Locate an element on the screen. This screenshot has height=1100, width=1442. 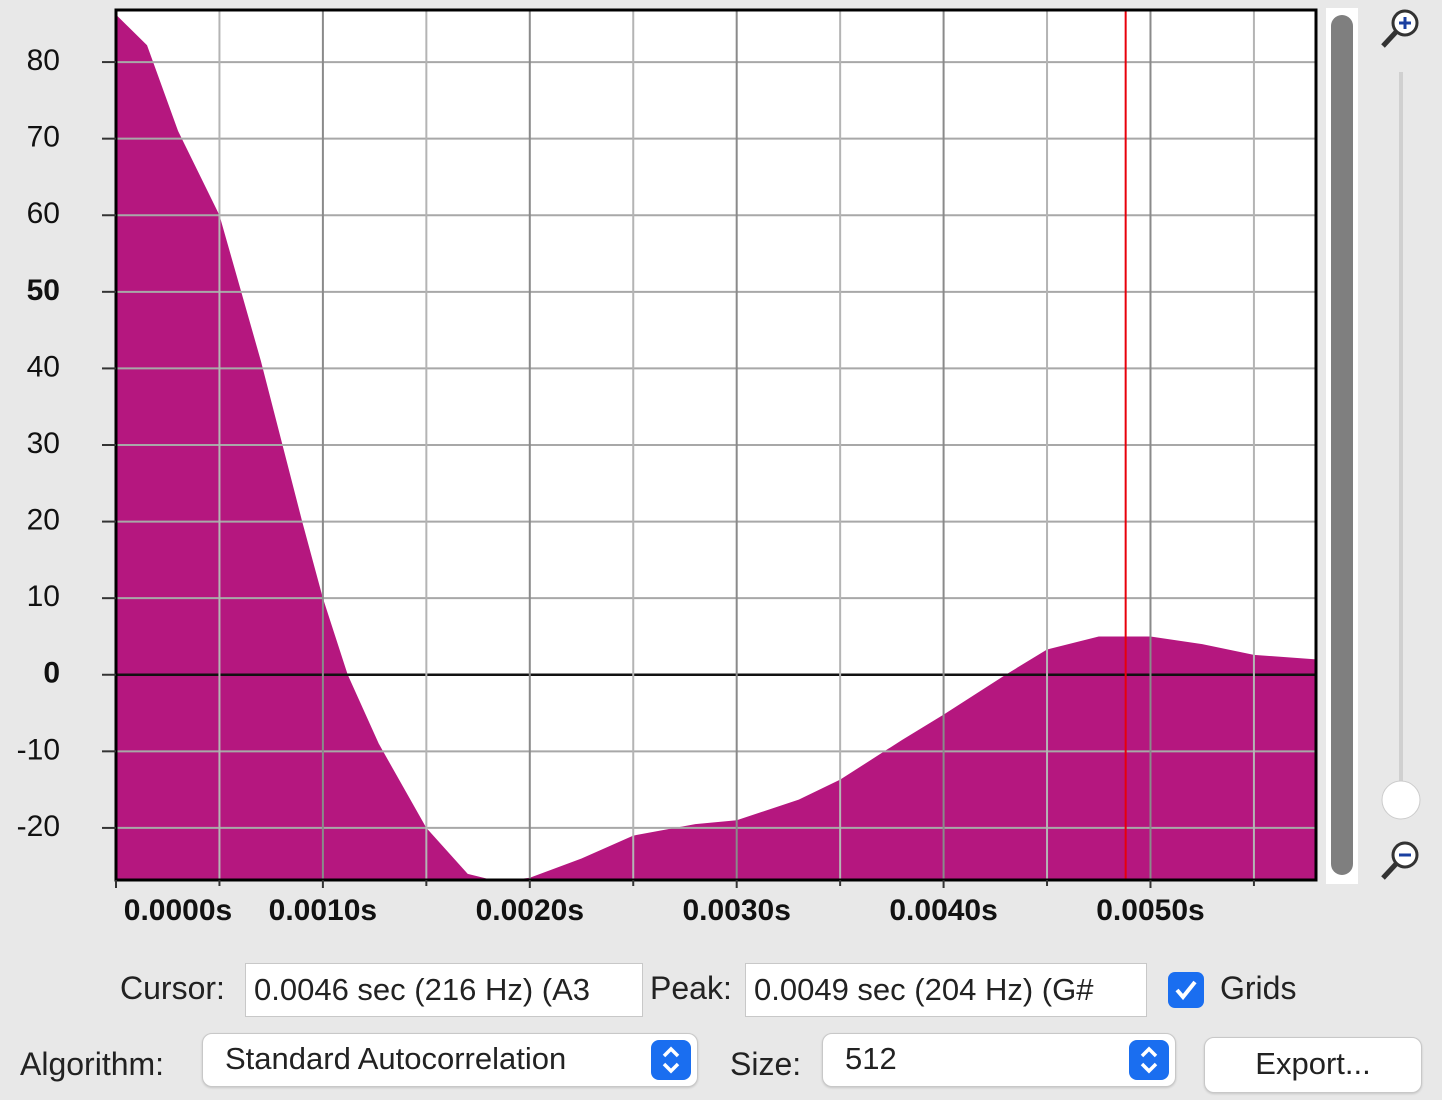
x-tick-label: 0.0030s is located at coordinates (736, 910).